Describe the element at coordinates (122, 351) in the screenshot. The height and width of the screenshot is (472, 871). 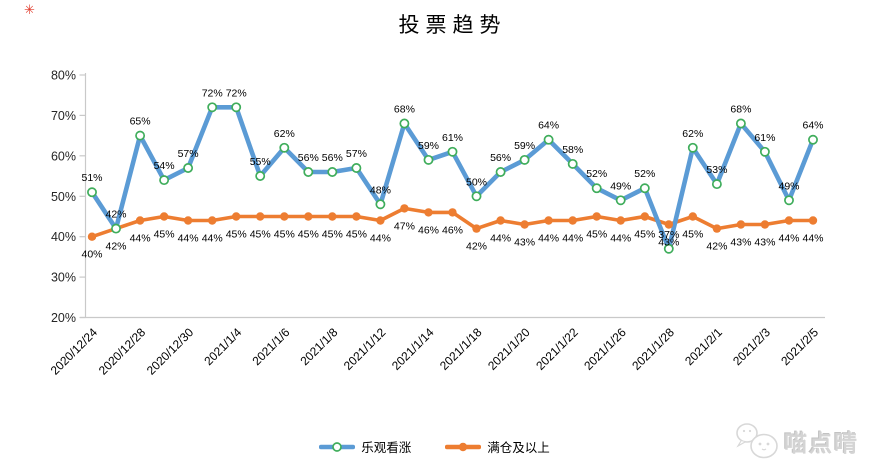
I see `xtick-label: 2020/12/28` at that location.